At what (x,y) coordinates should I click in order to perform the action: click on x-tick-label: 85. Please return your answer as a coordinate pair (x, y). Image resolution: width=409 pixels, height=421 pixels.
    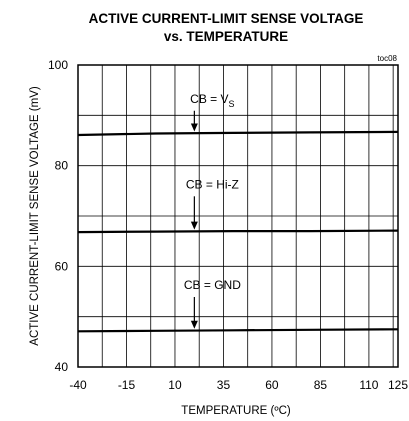
    Looking at the image, I should click on (321, 385).